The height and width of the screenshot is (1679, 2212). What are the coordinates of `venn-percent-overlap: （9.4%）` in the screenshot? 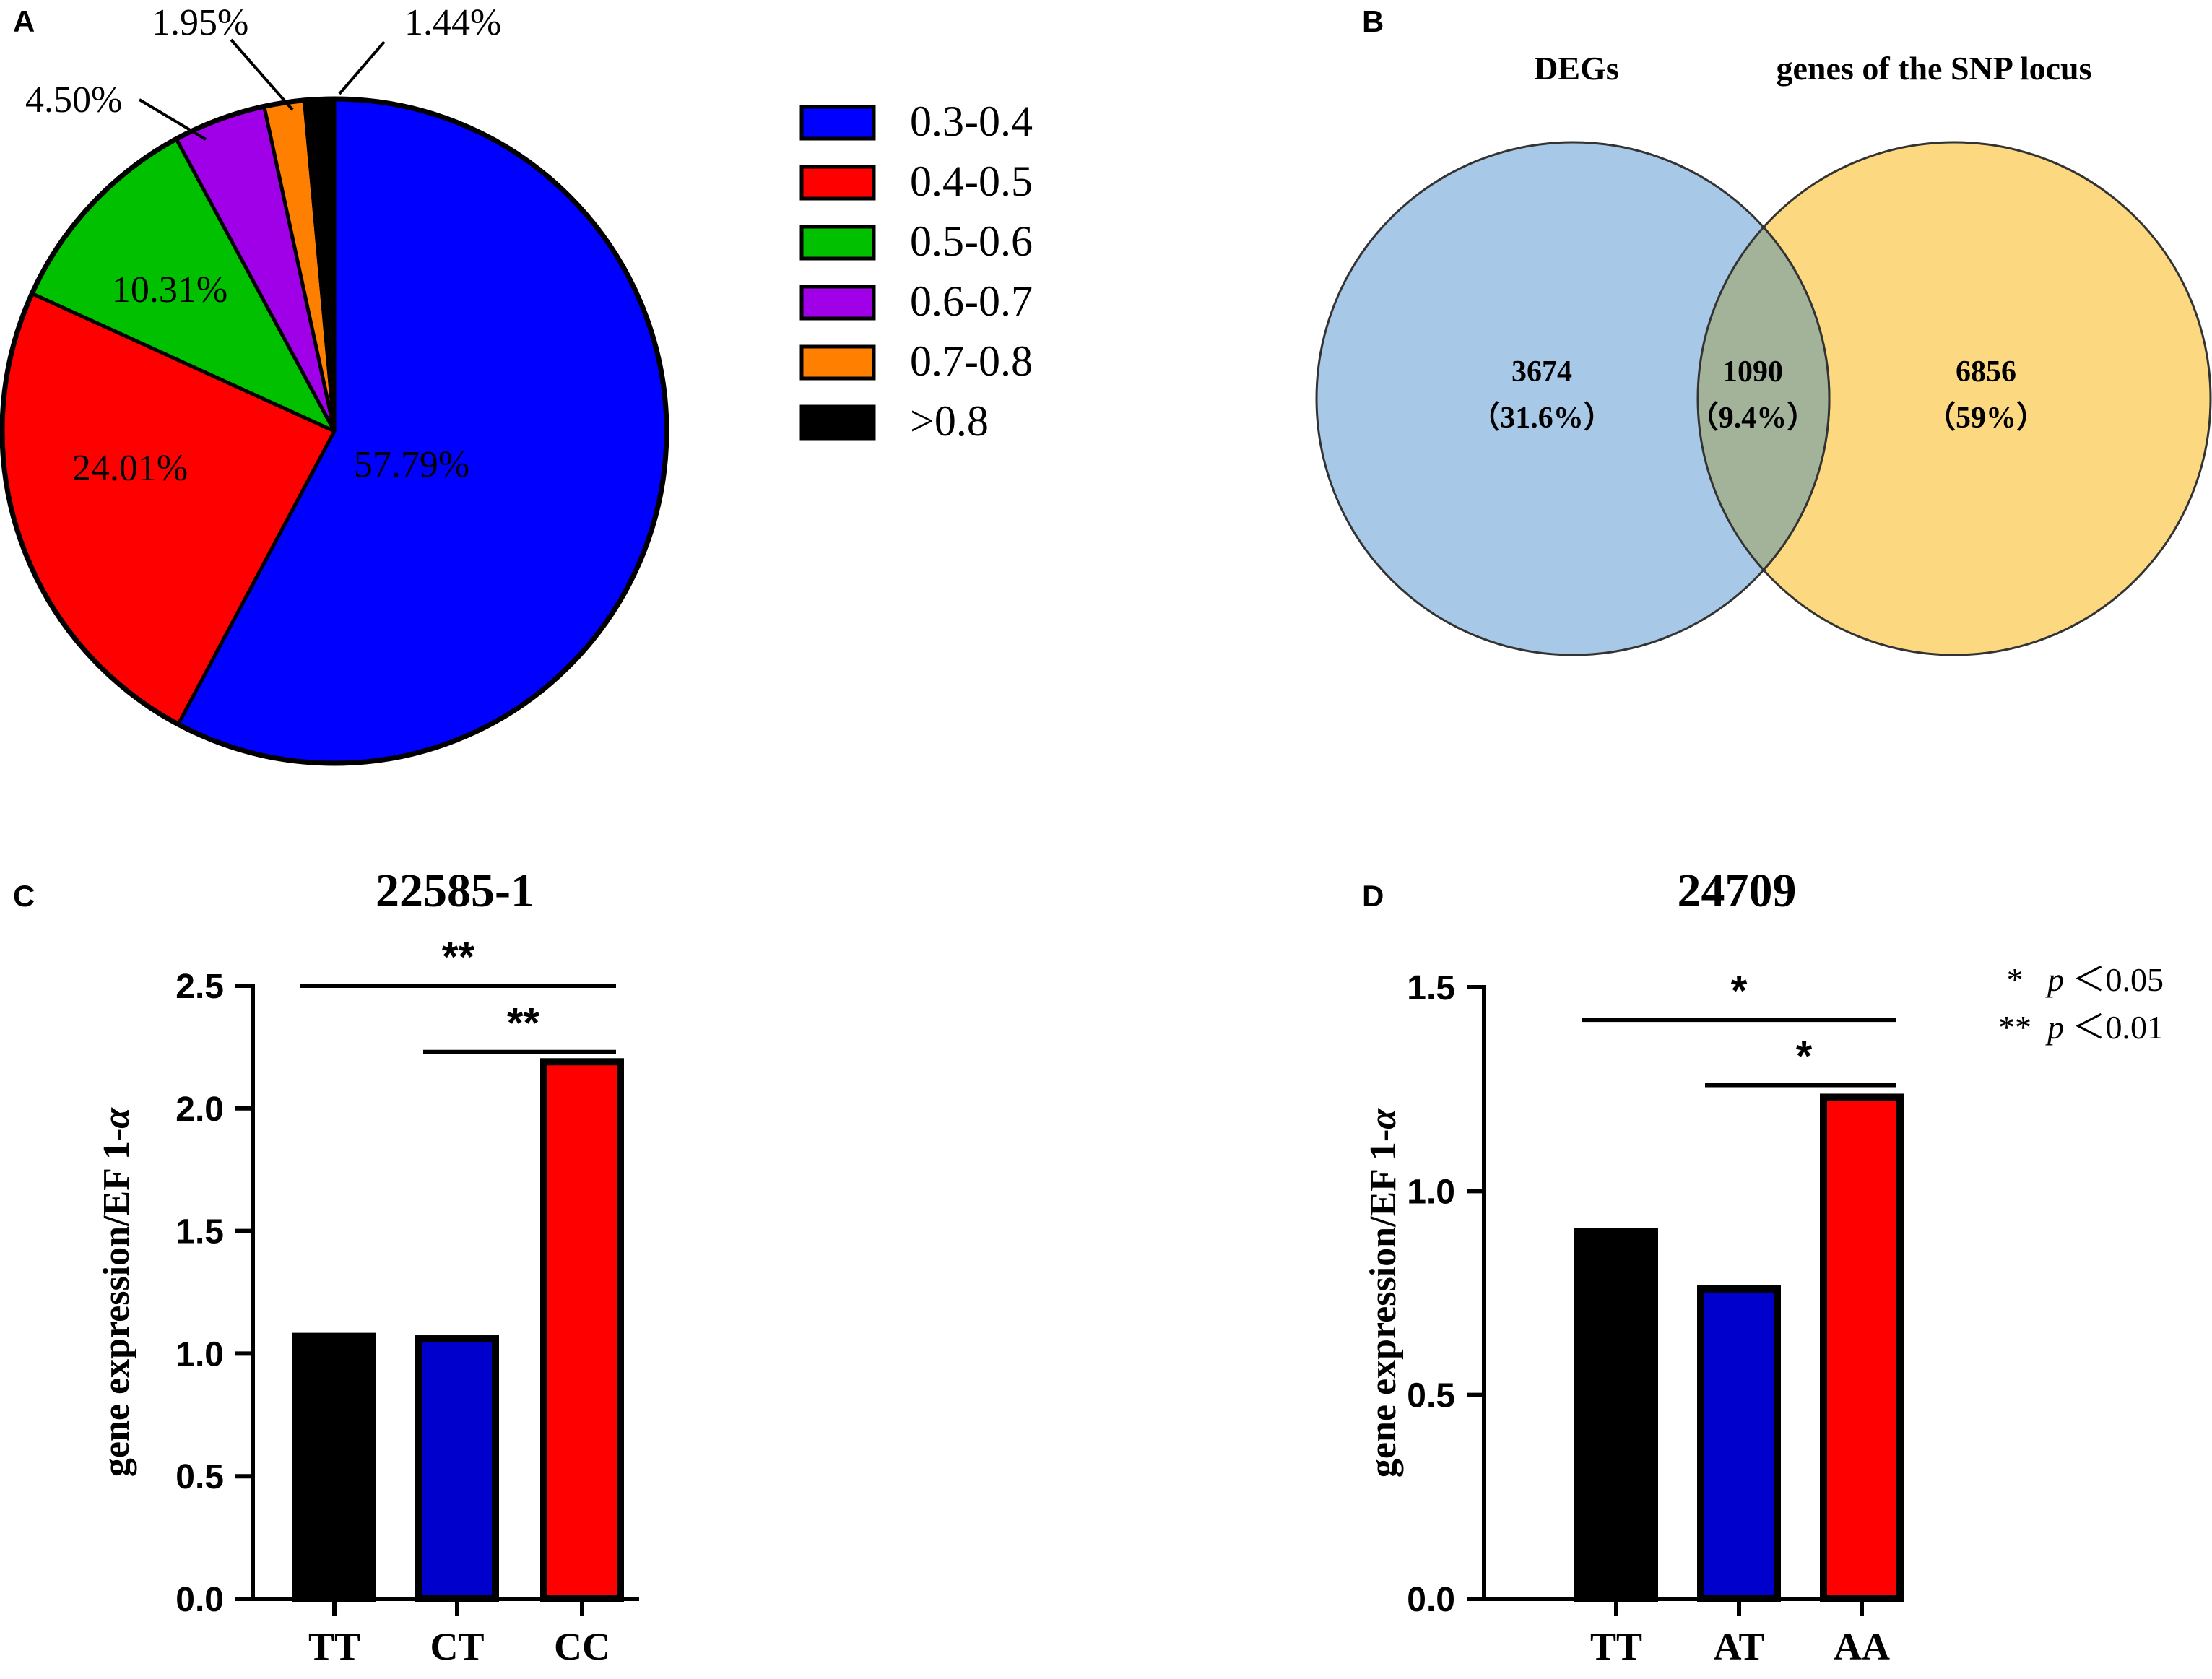 It's located at (1753, 418).